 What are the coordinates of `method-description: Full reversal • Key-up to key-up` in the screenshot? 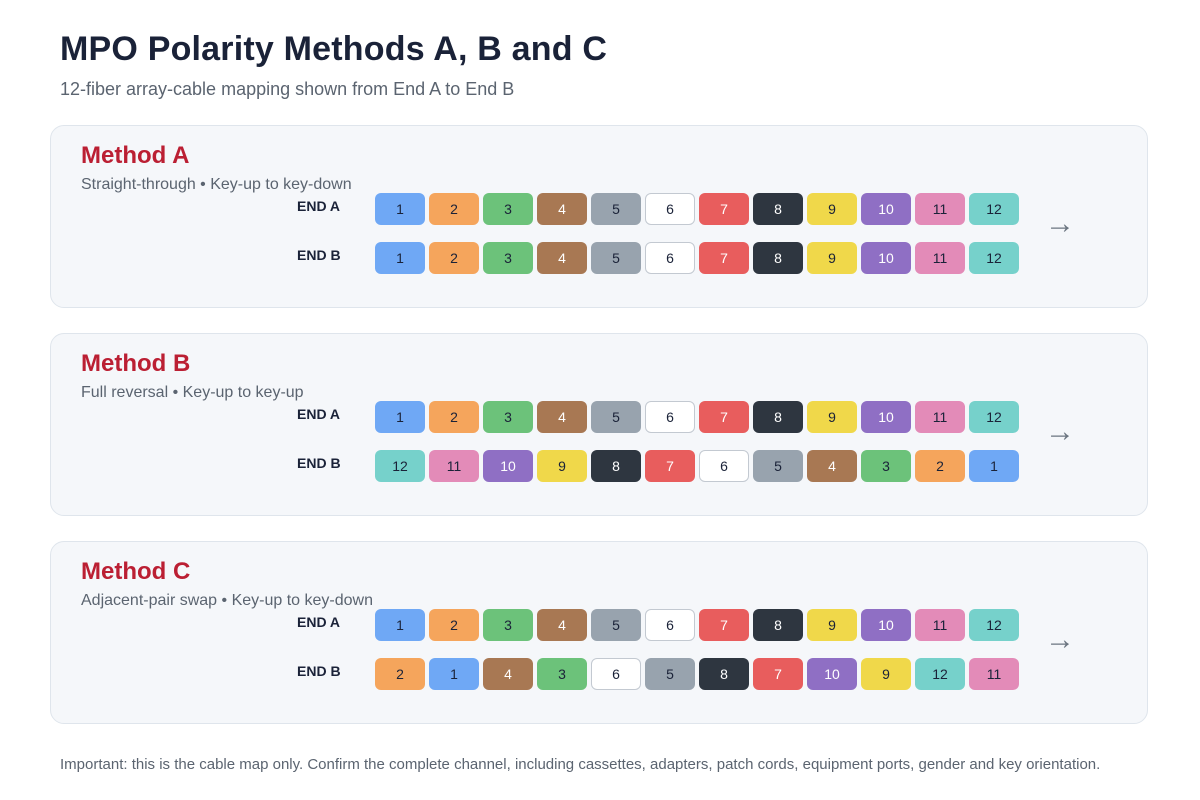 It's located at (192, 392).